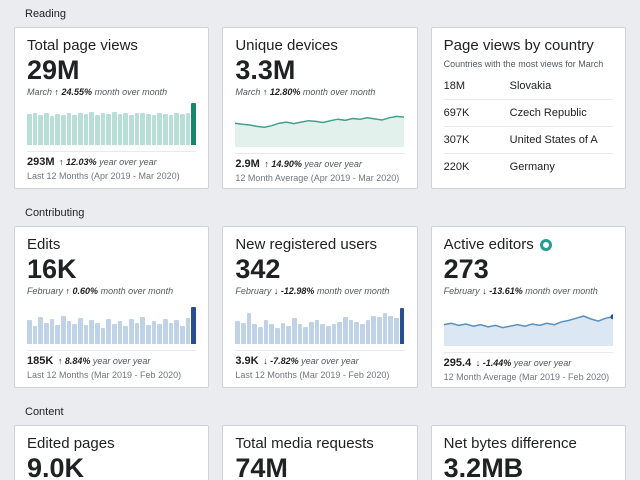  Describe the element at coordinates (304, 443) in the screenshot. I see `card-title: Total media requests` at that location.